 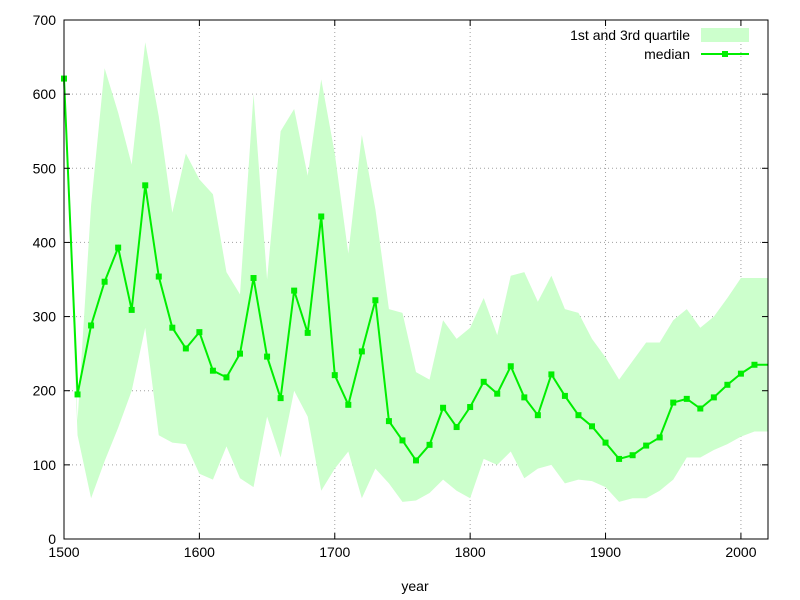 What do you see at coordinates (415, 586) in the screenshot?
I see `x-axis-label: year` at bounding box center [415, 586].